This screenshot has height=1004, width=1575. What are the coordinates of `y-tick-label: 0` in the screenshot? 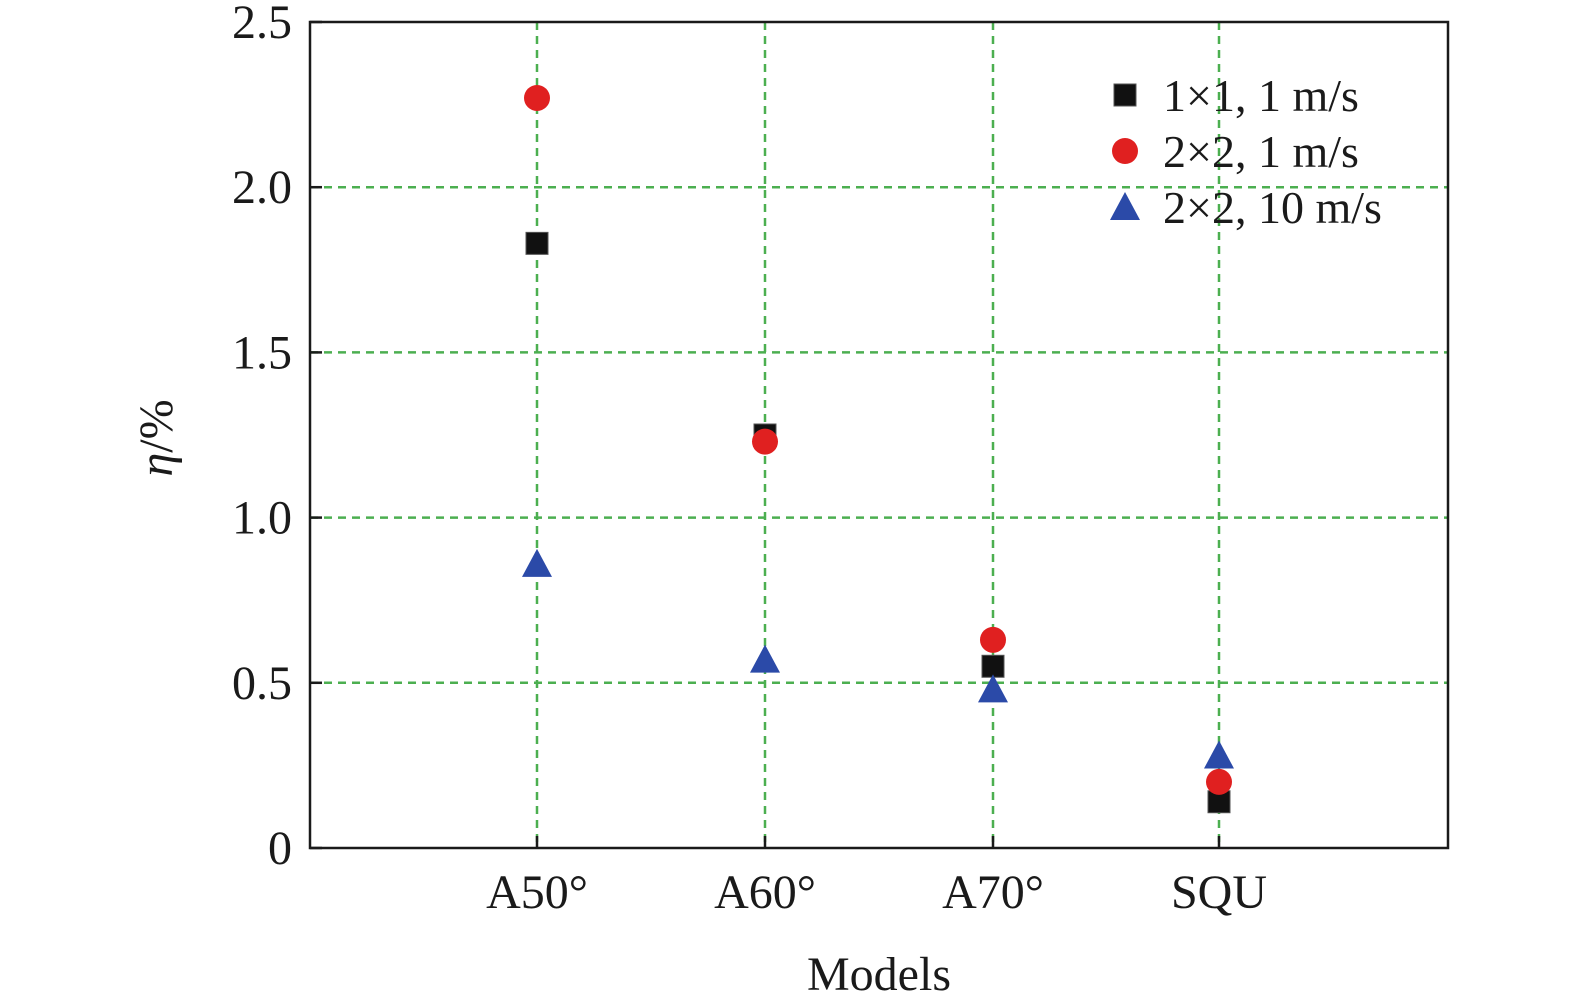 It's located at (280, 848).